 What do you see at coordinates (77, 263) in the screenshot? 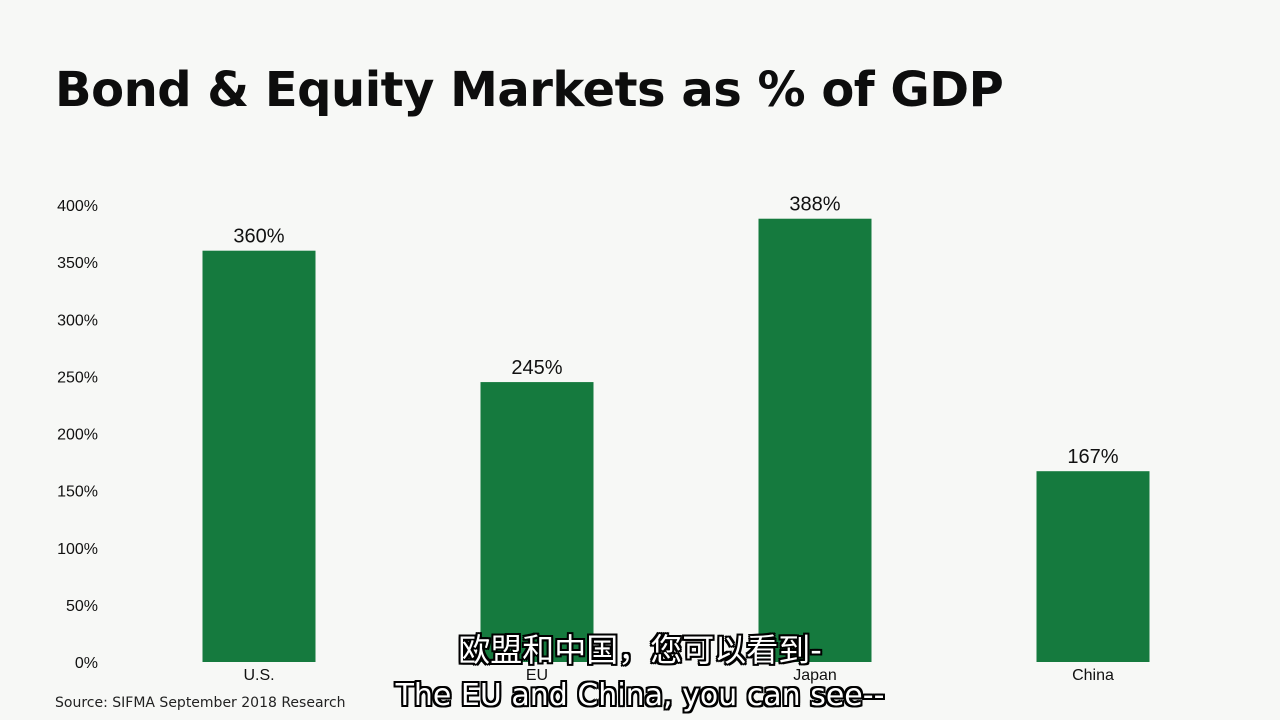
I see `y-tick-label: 350%` at bounding box center [77, 263].